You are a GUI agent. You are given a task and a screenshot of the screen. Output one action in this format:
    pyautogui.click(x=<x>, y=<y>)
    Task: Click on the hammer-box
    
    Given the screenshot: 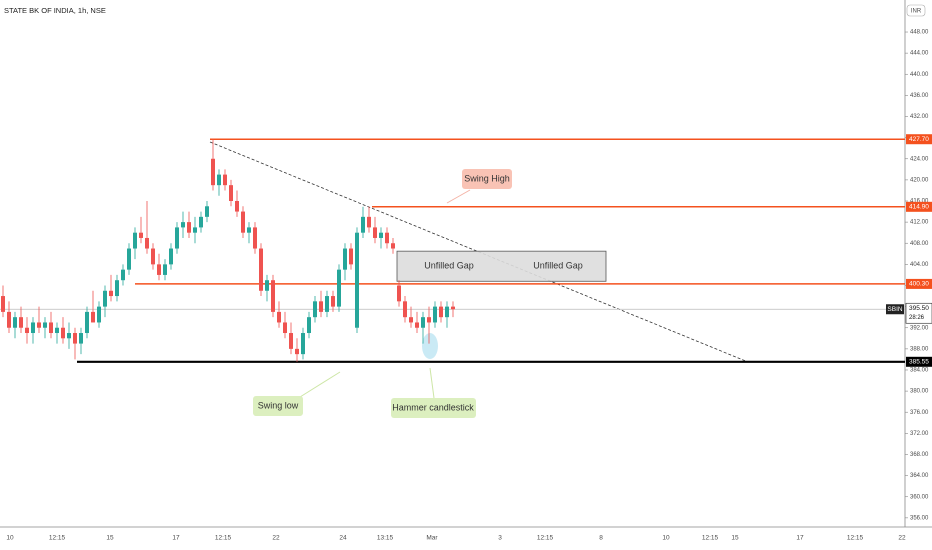 What is the action you would take?
    pyautogui.click(x=433, y=408)
    